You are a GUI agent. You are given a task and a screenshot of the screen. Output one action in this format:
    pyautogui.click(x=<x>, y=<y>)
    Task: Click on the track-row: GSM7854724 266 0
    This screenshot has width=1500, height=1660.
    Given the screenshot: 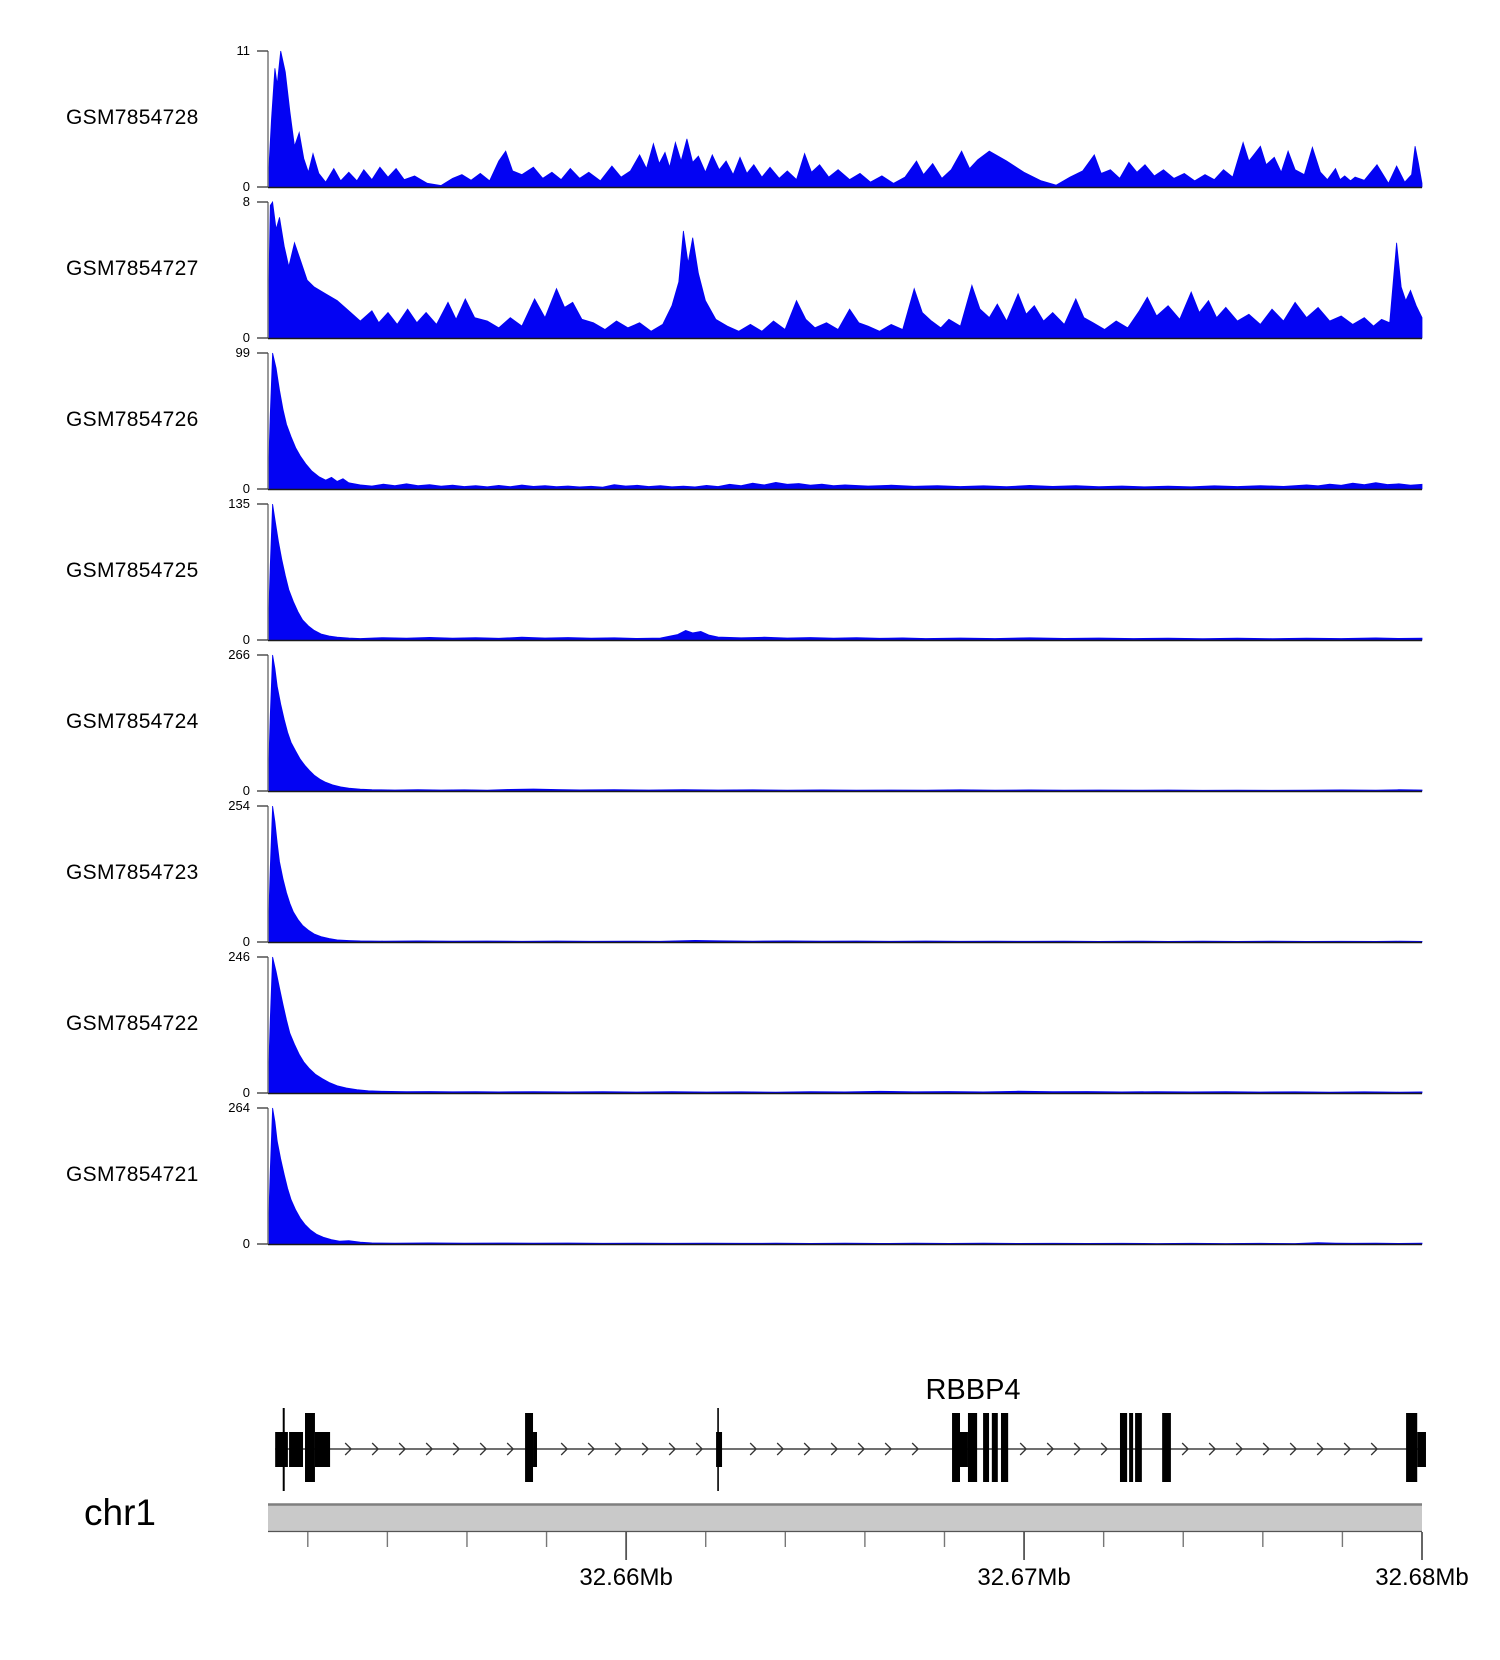 What is the action you would take?
    pyautogui.click(x=750, y=722)
    